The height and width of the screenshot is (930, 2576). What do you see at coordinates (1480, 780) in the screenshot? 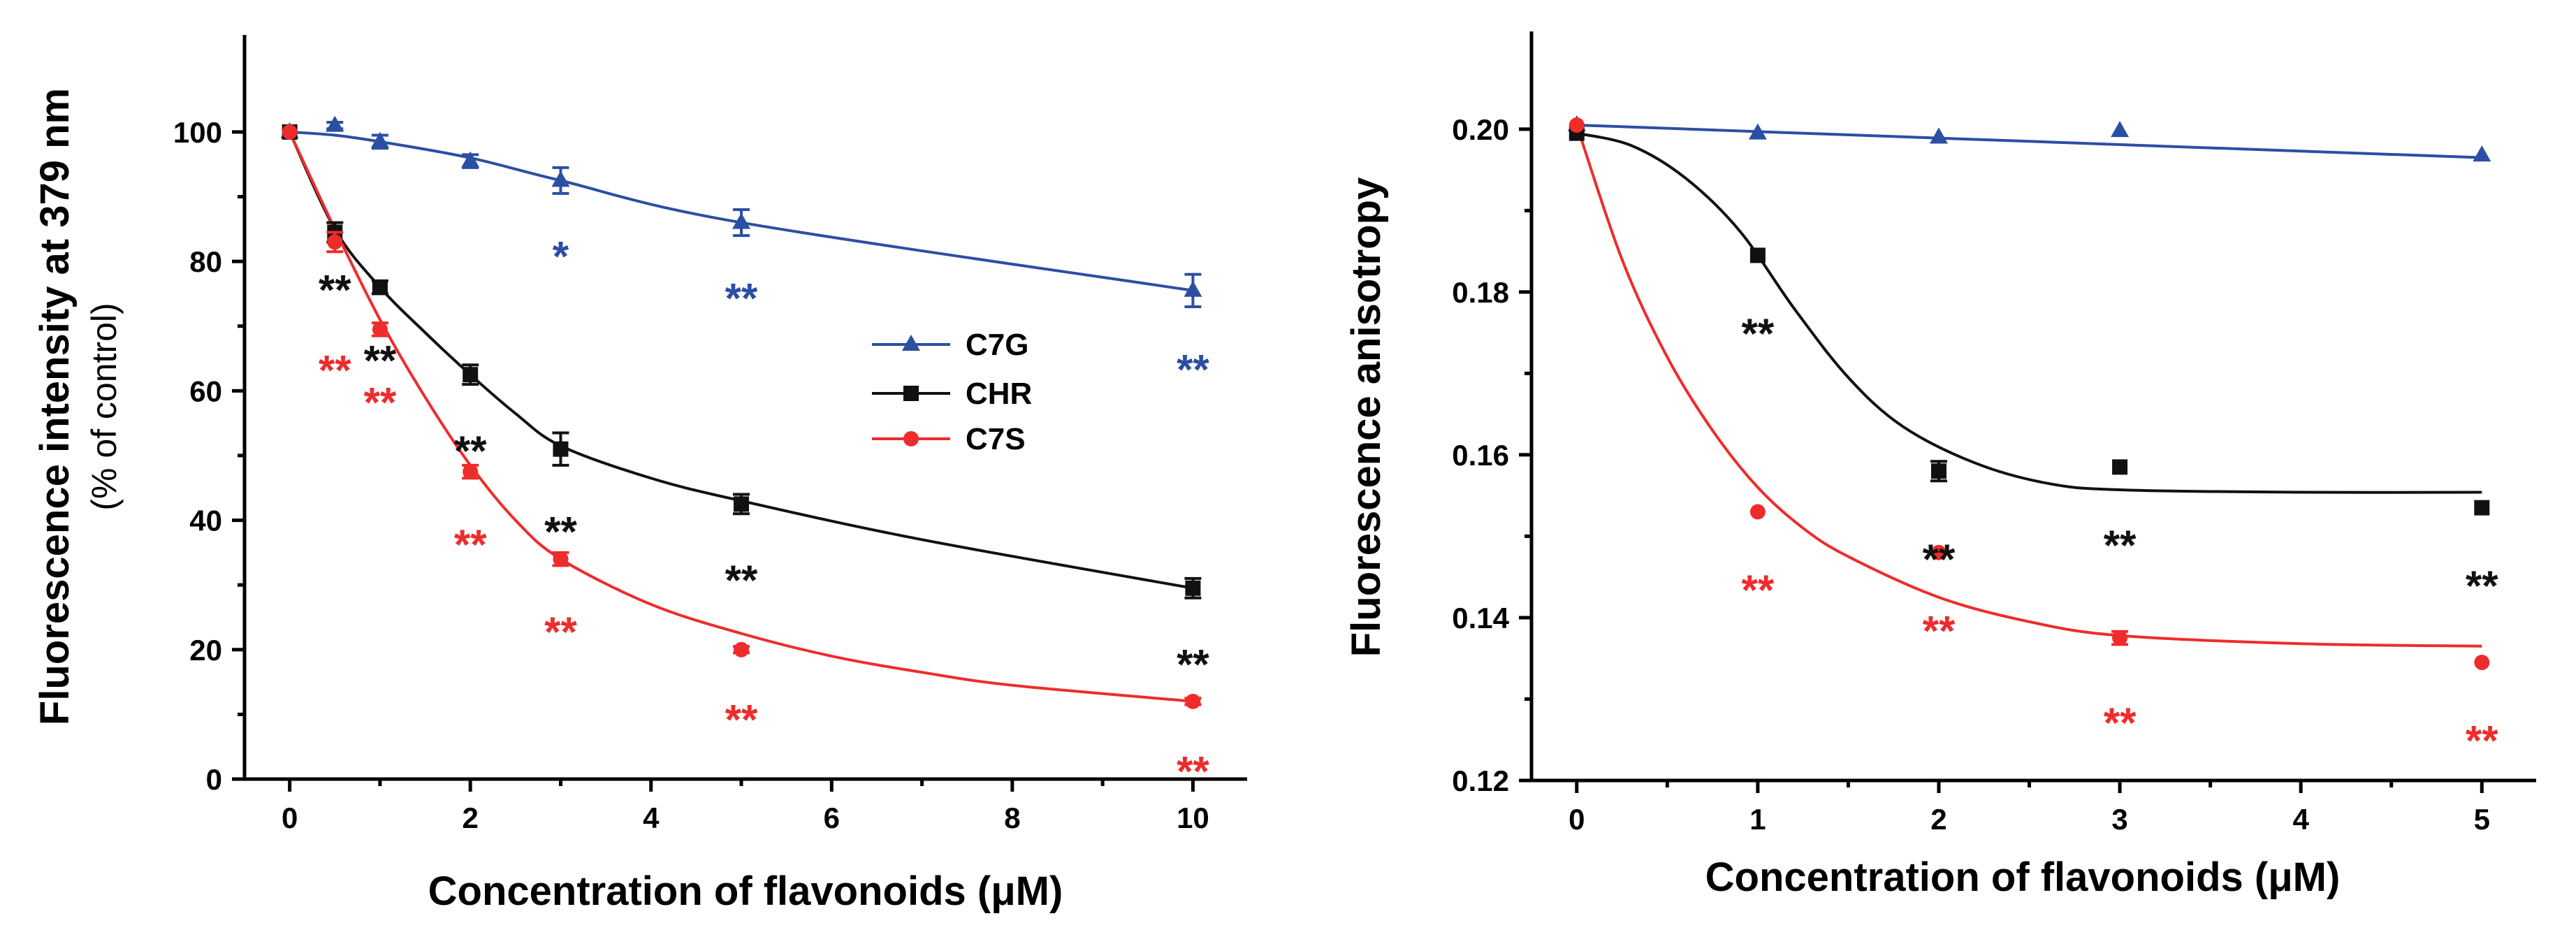
I see `right-y-tick-label: 0.12` at bounding box center [1480, 780].